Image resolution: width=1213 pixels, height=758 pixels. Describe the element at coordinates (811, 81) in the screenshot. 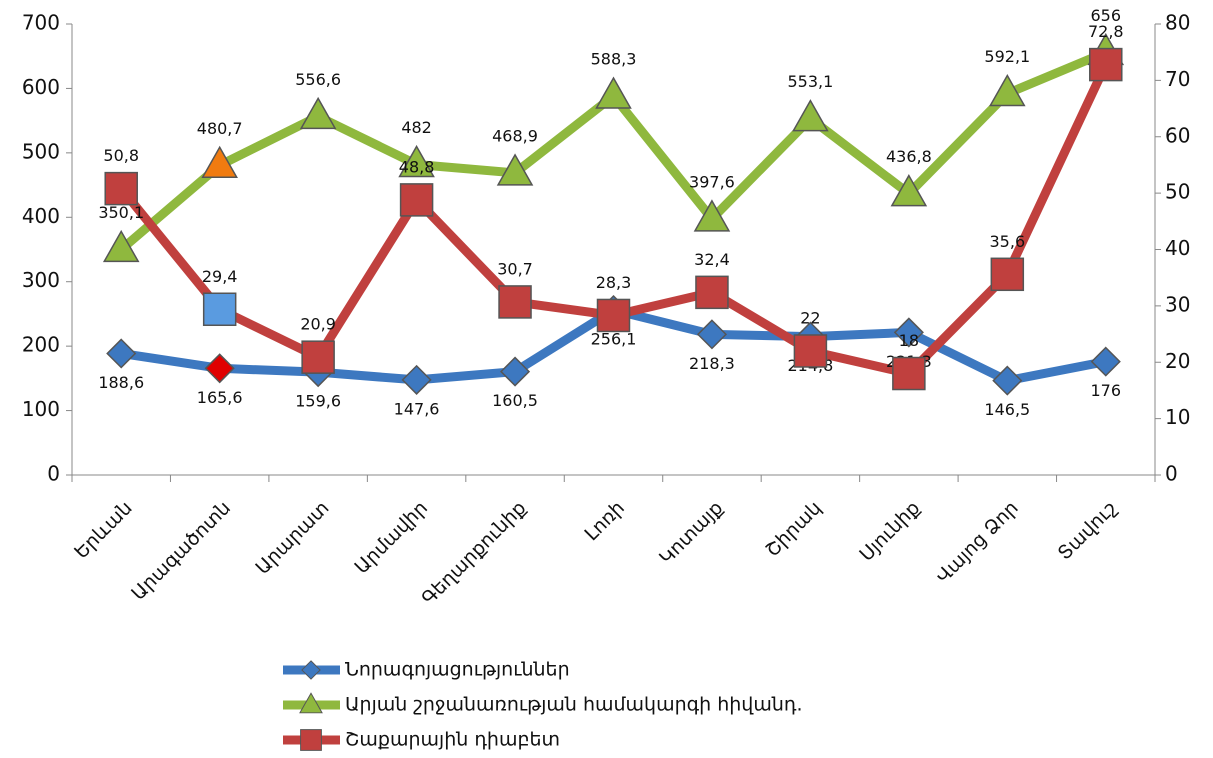

I see `value-label: 553,1` at that location.